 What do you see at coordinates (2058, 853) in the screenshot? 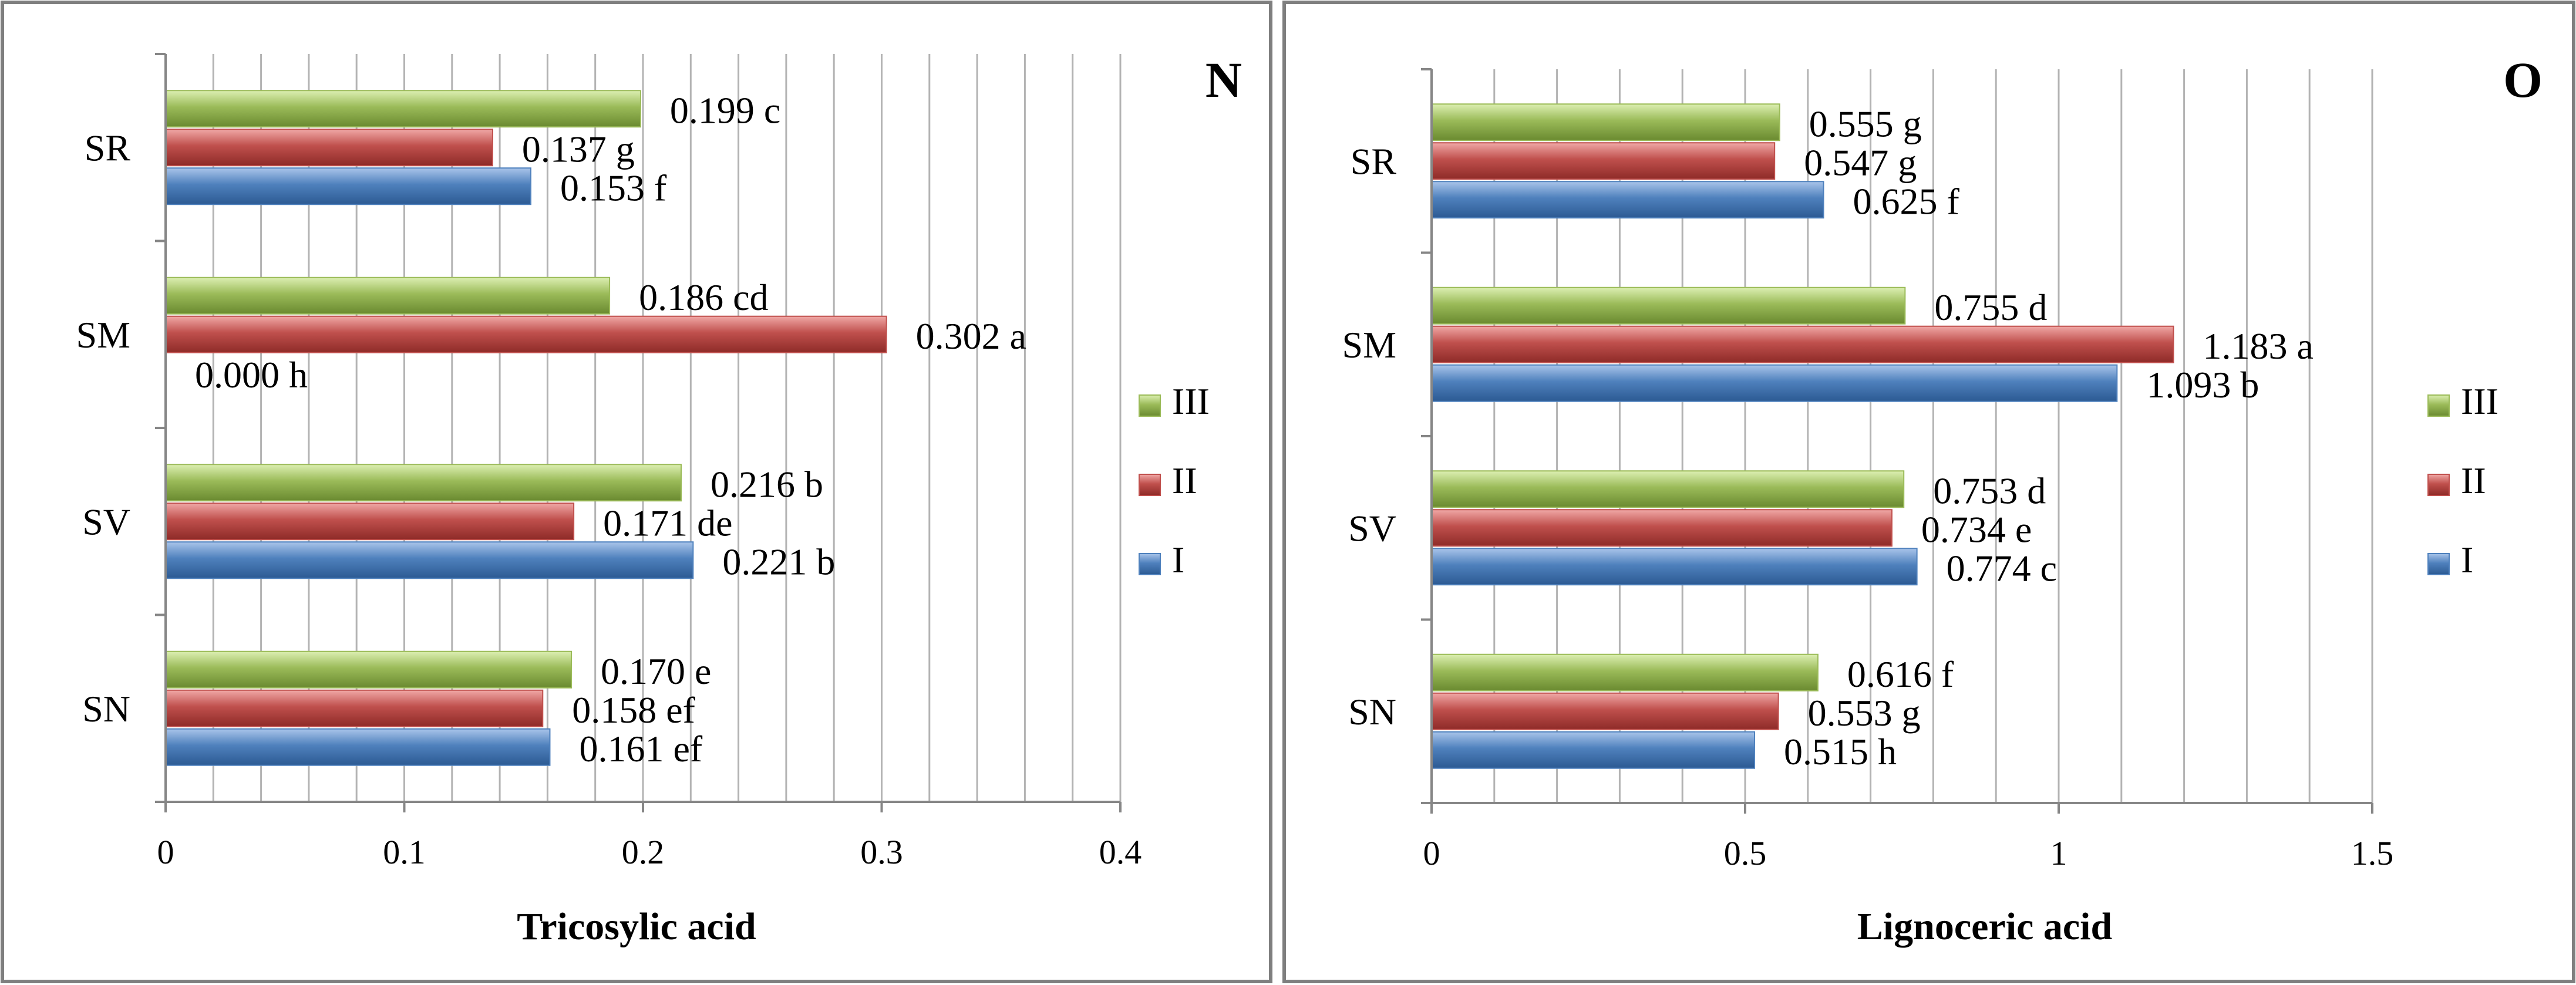
I see `x-tick-label: 1` at bounding box center [2058, 853].